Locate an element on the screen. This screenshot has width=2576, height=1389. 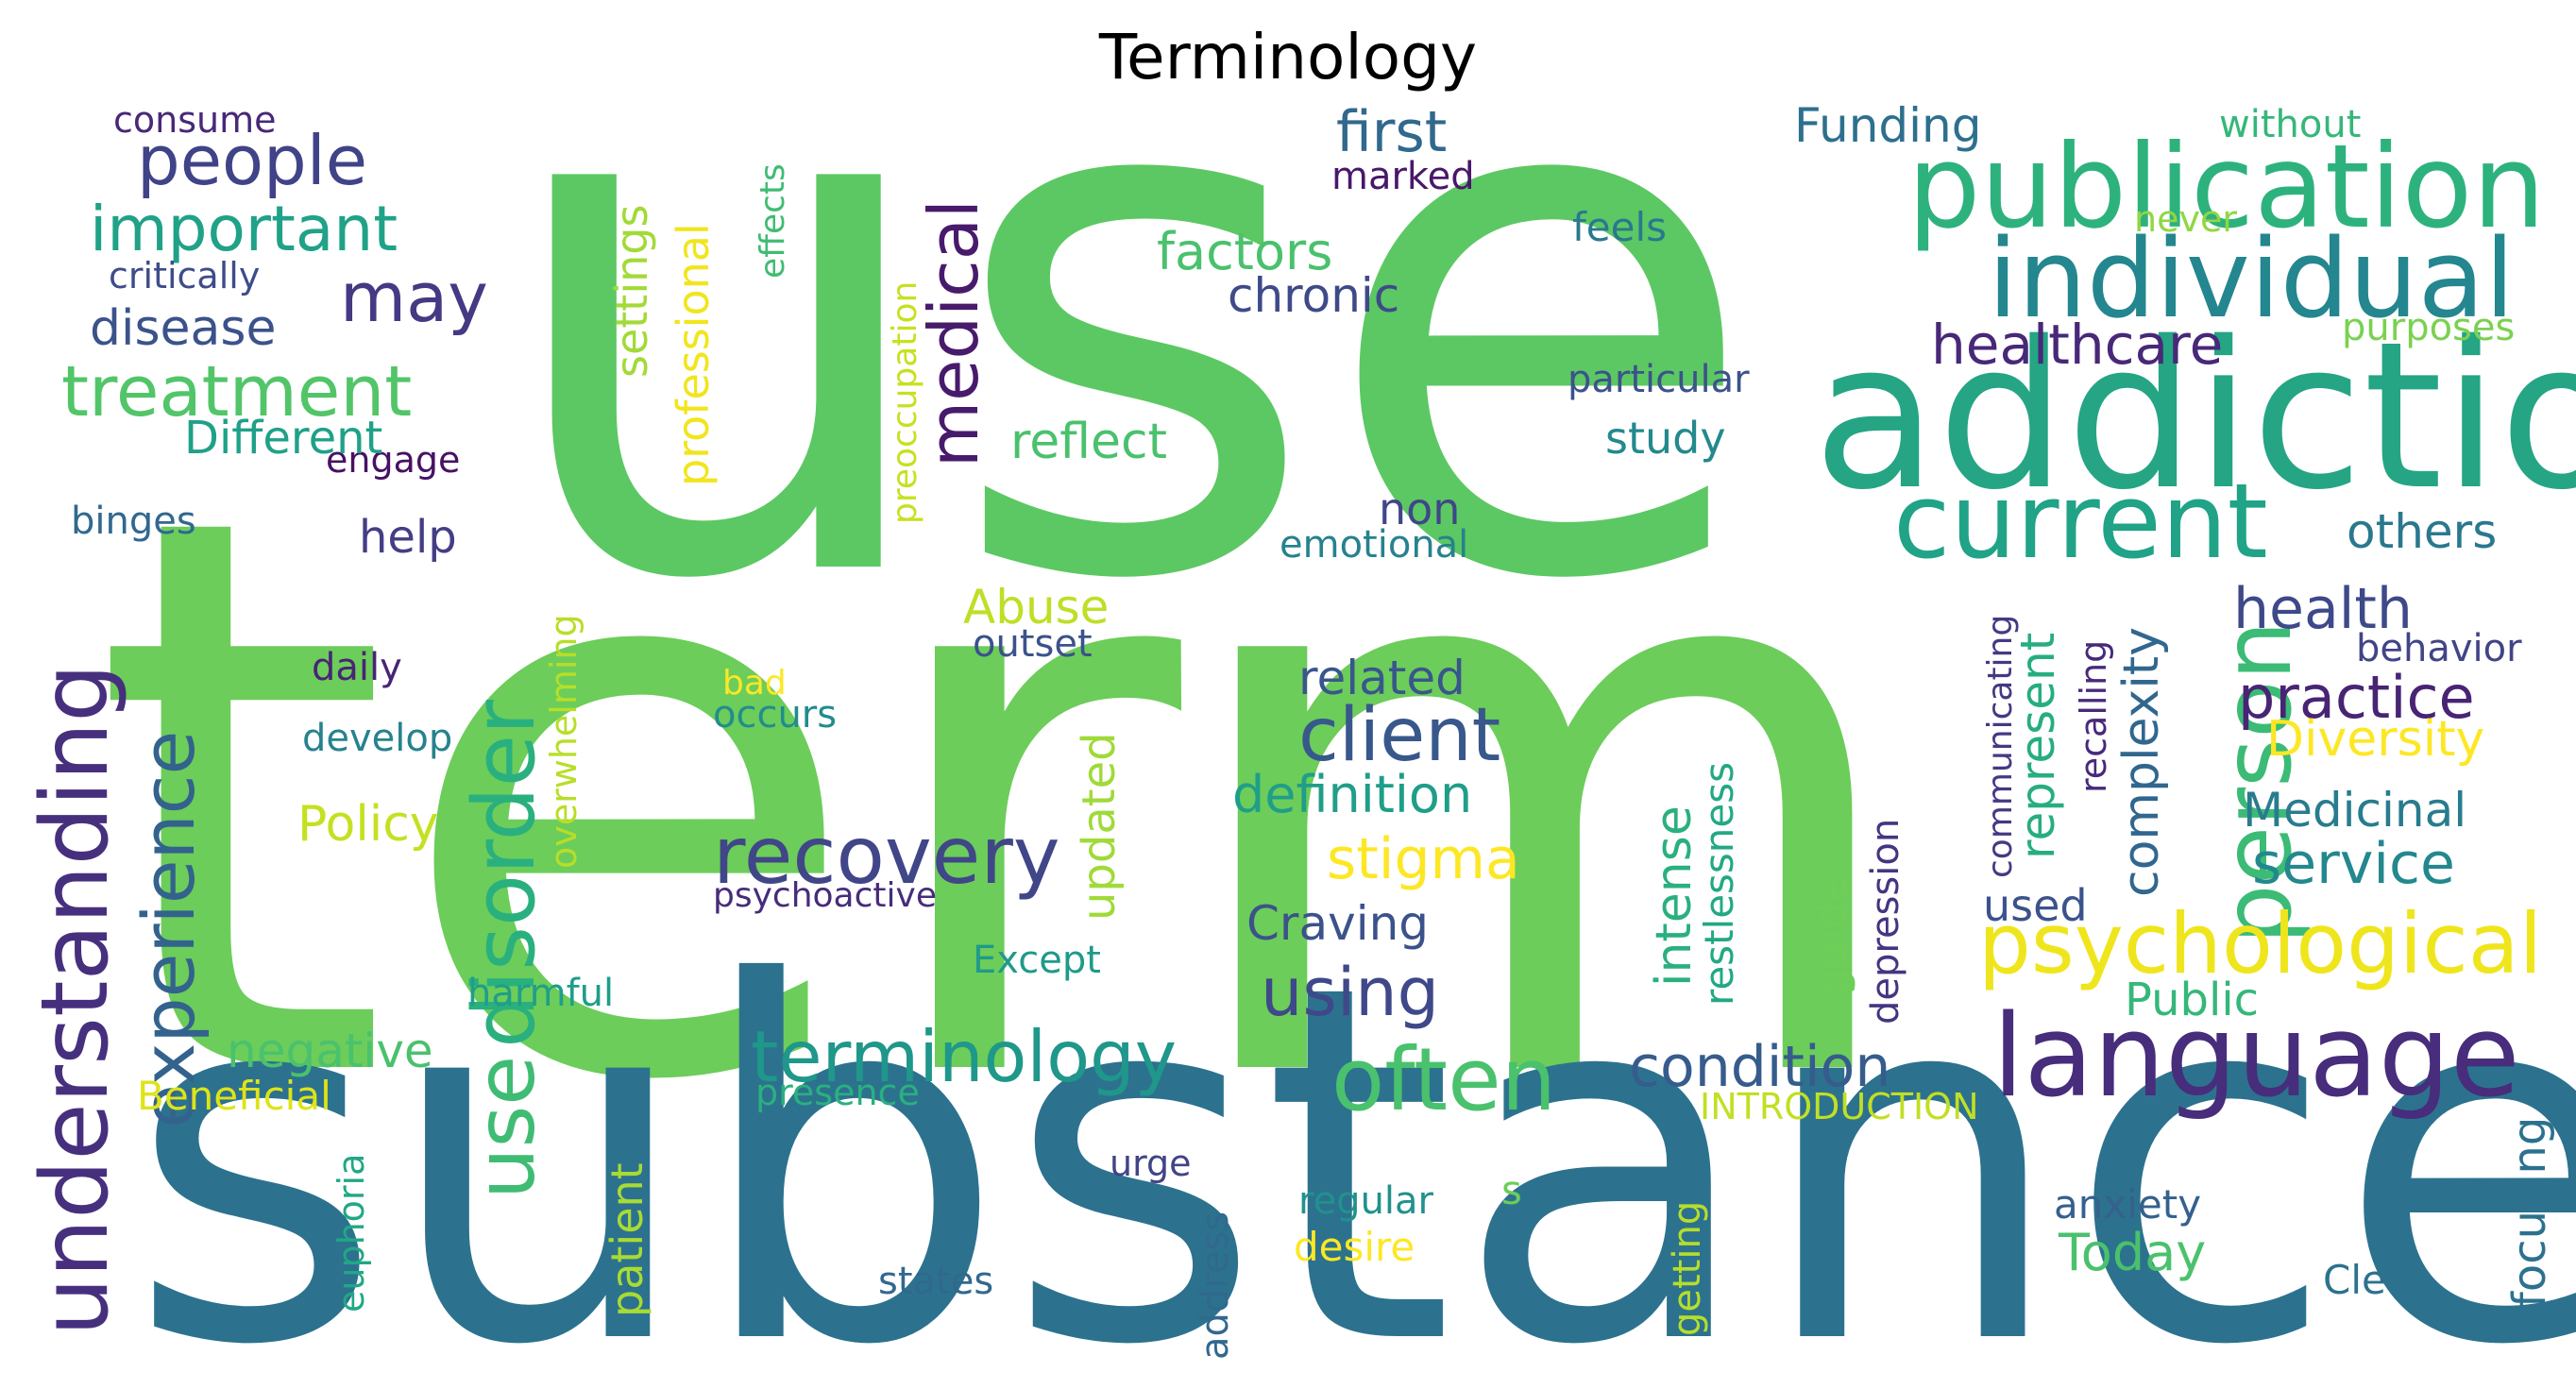
cloud-word: INTRODUCTION is located at coordinates (1839, 1107).